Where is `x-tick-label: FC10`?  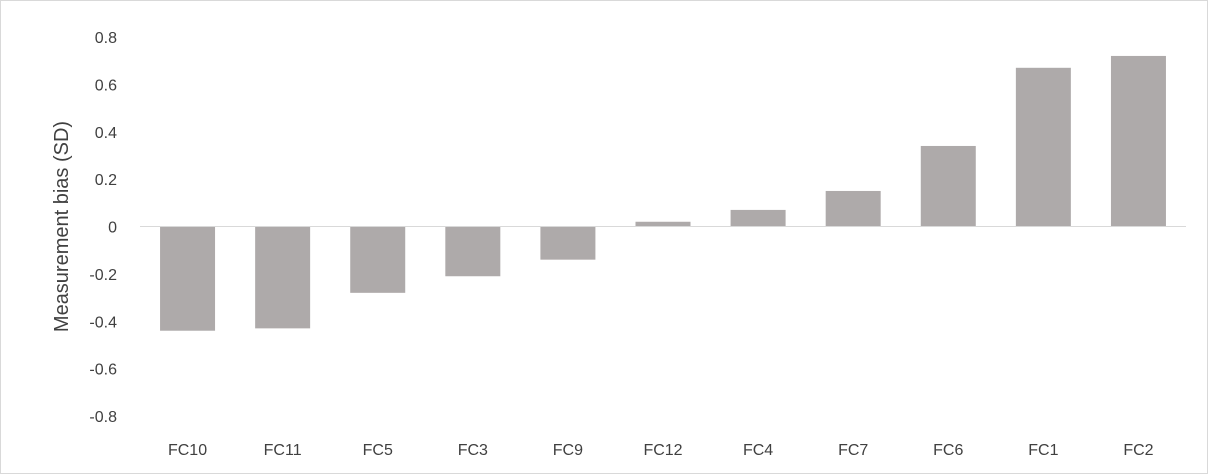 x-tick-label: FC10 is located at coordinates (187, 450).